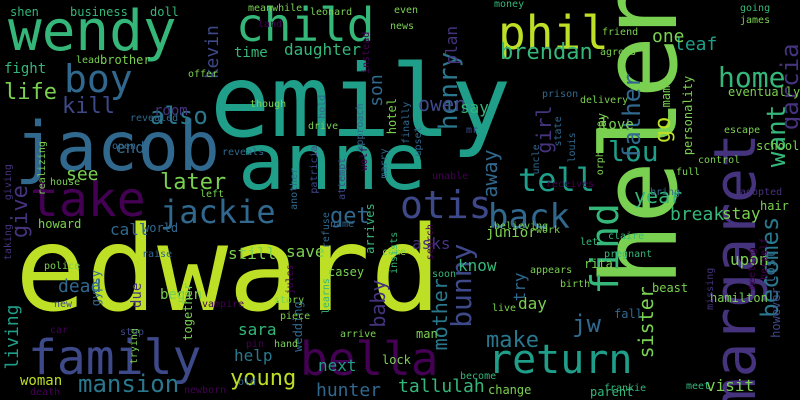  I want to click on word-believing: believing, so click(521, 226).